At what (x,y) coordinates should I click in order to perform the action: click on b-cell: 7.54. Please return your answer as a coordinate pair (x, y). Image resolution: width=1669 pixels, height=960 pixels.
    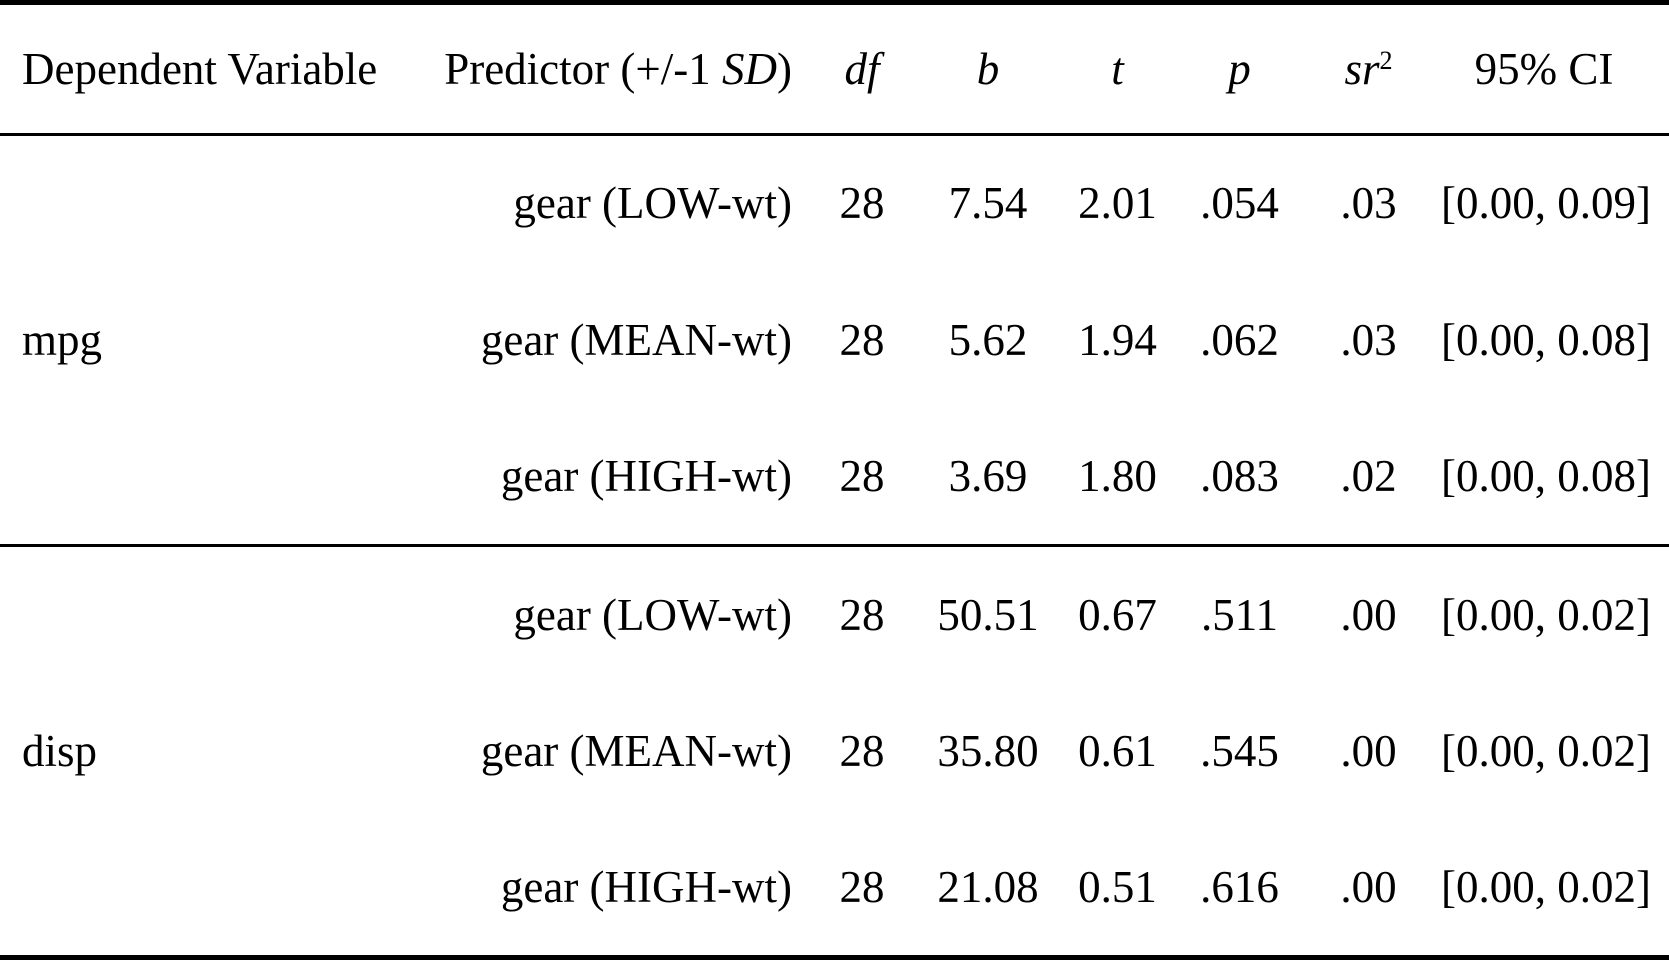
    Looking at the image, I should click on (988, 203).